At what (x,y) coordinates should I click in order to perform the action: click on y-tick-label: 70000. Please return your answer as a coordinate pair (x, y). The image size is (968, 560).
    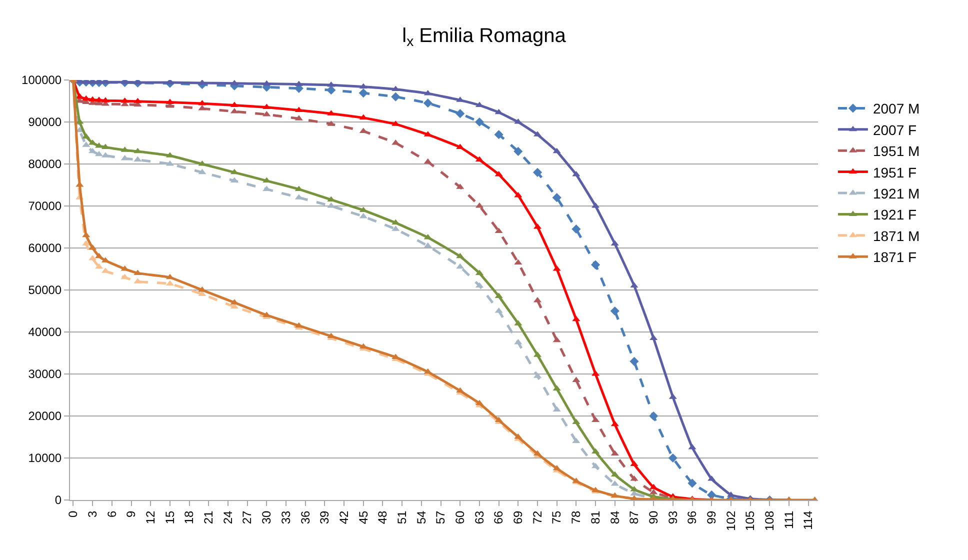
    Looking at the image, I should click on (45, 206).